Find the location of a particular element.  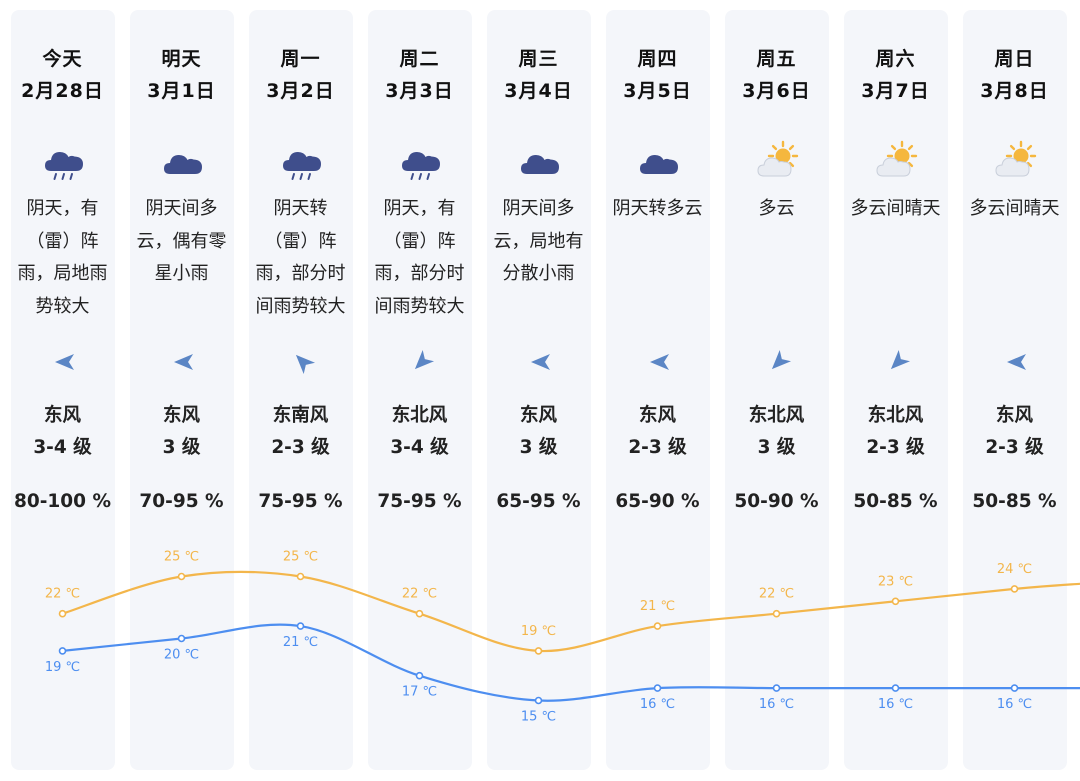

weather-description-line: 阴天转 is located at coordinates (300, 208).